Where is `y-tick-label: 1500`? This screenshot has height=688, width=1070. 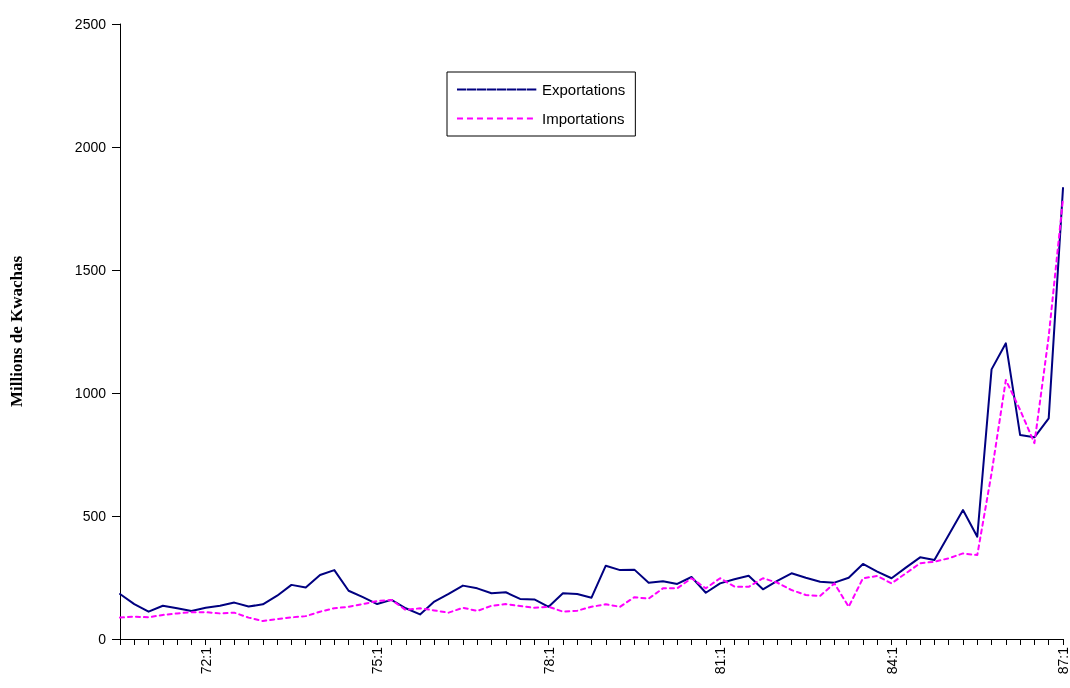
y-tick-label: 1500 is located at coordinates (90, 270).